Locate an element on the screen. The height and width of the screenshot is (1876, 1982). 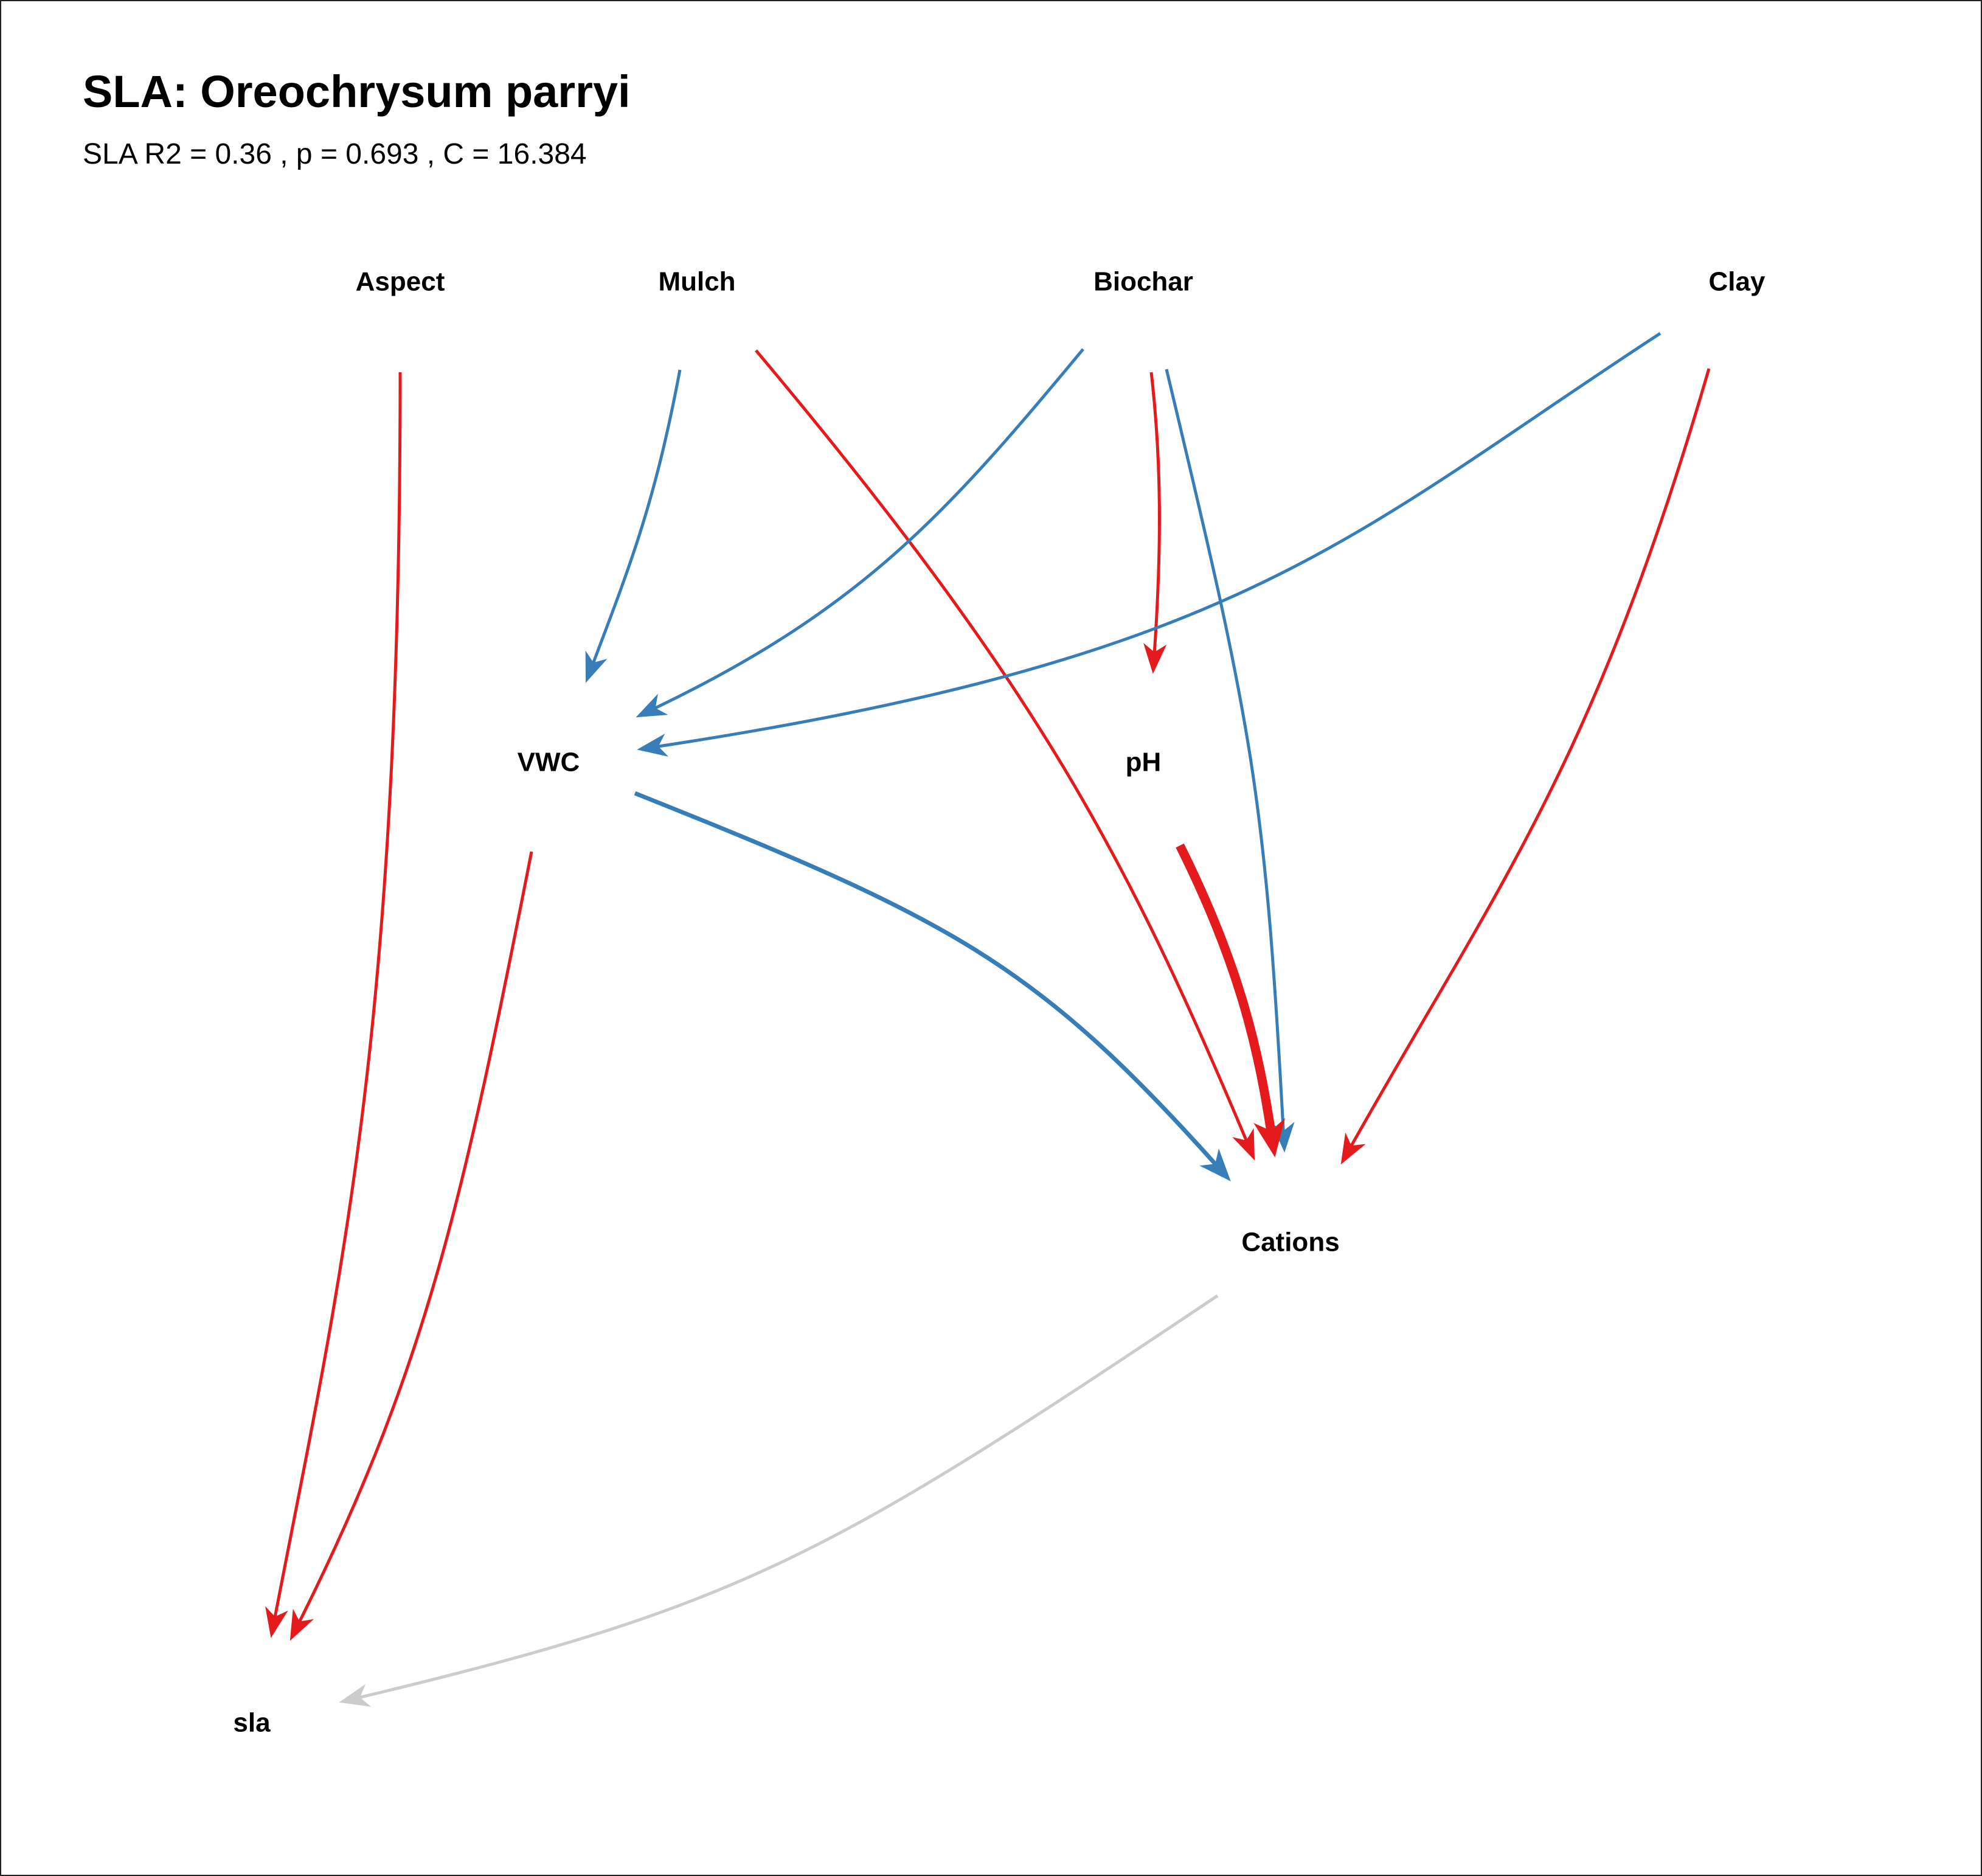
edge-line-biochar-vwc is located at coordinates (868, 529).